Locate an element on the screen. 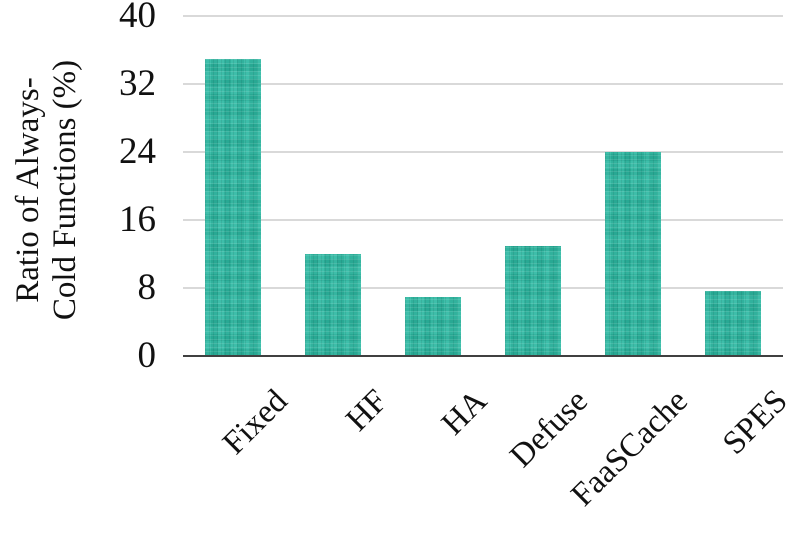 Image resolution: width=789 pixels, height=534 pixels. y-tick-label-32: 32 is located at coordinates (137, 83).